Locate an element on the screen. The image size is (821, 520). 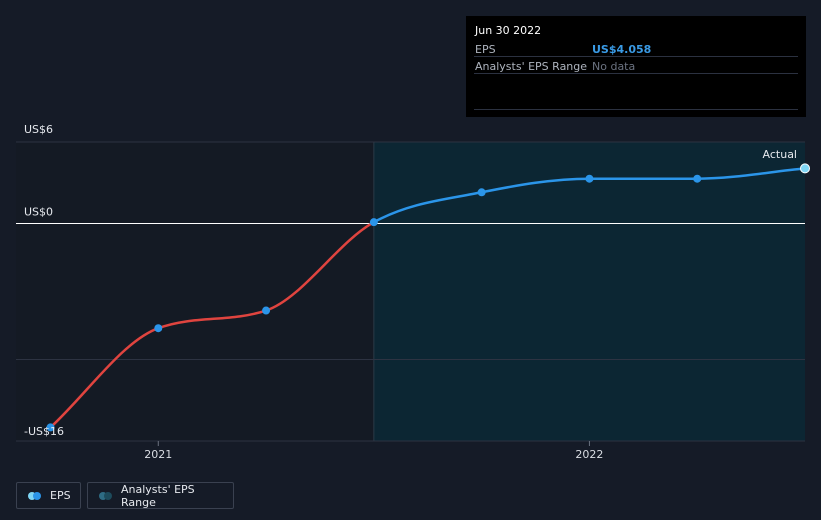
legend-eps-label: EPS is located at coordinates (60, 495).